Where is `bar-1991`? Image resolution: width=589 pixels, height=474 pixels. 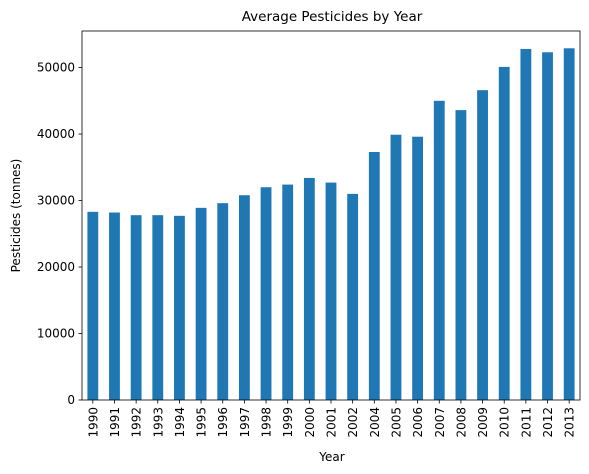 bar-1991 is located at coordinates (114, 306).